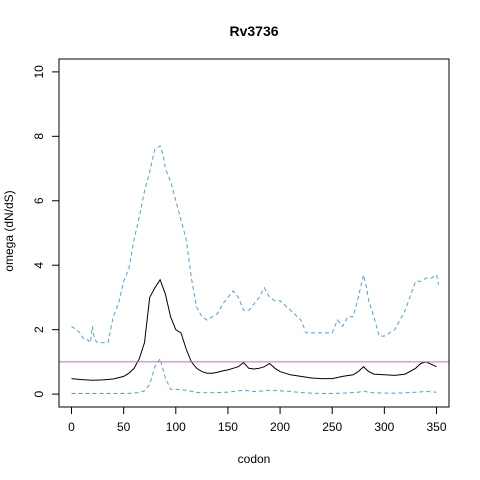 This screenshot has width=480, height=480. I want to click on y-tick-label: 8, so click(39, 136).